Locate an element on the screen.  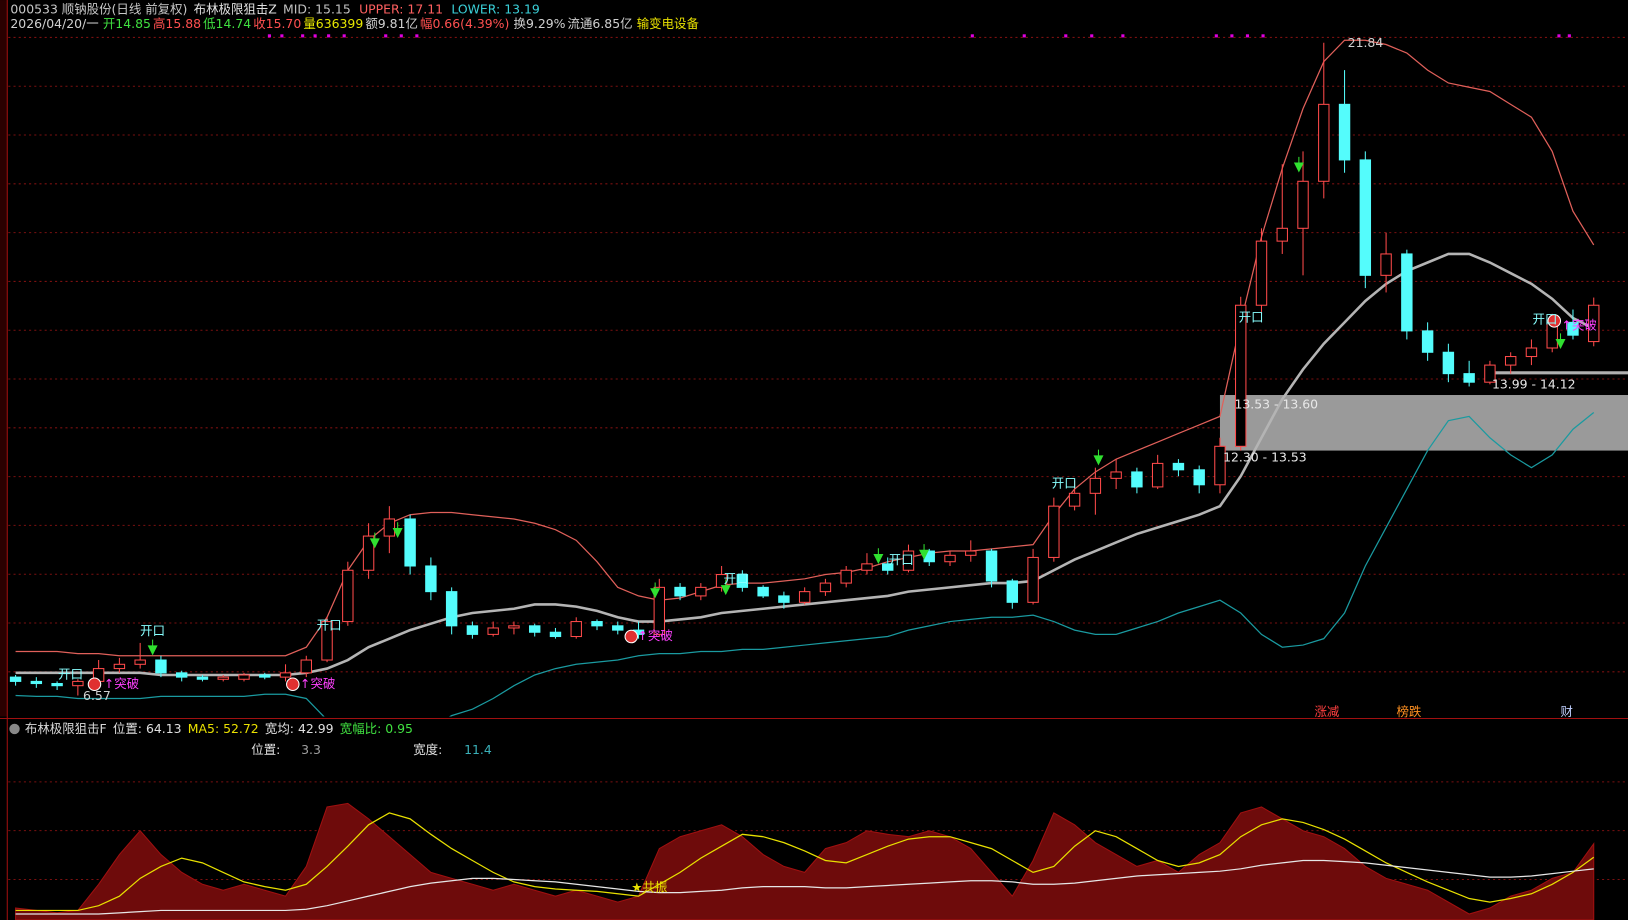
float-cap: 流通6.85亿 is located at coordinates (600, 22).